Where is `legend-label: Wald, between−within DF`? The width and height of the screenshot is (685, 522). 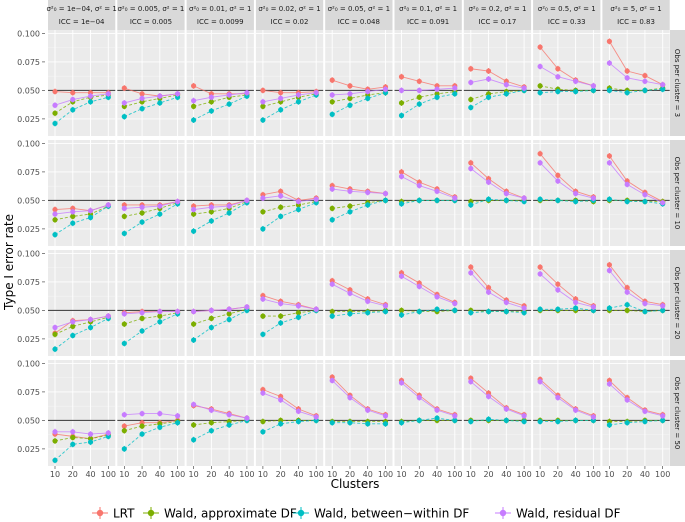 legend-label: Wald, between−within DF is located at coordinates (391, 514).